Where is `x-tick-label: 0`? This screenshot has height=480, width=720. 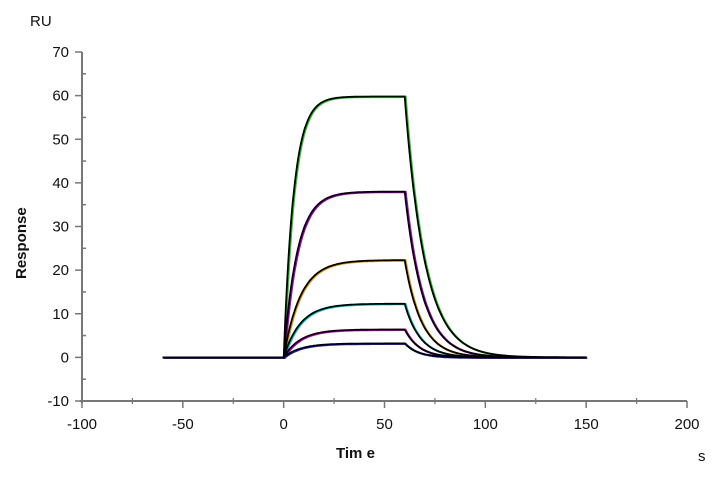 x-tick-label: 0 is located at coordinates (283, 424).